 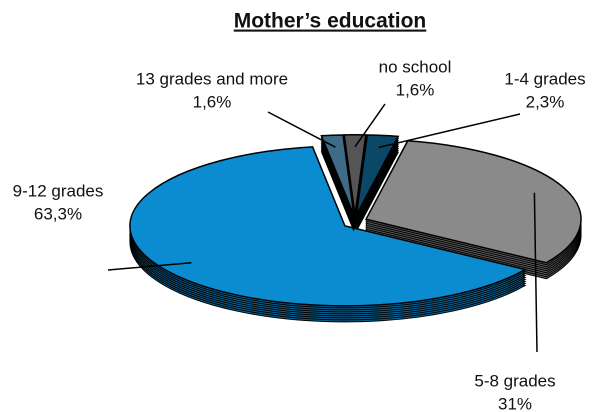 What do you see at coordinates (415, 66) in the screenshot?
I see `slice-label: no school` at bounding box center [415, 66].